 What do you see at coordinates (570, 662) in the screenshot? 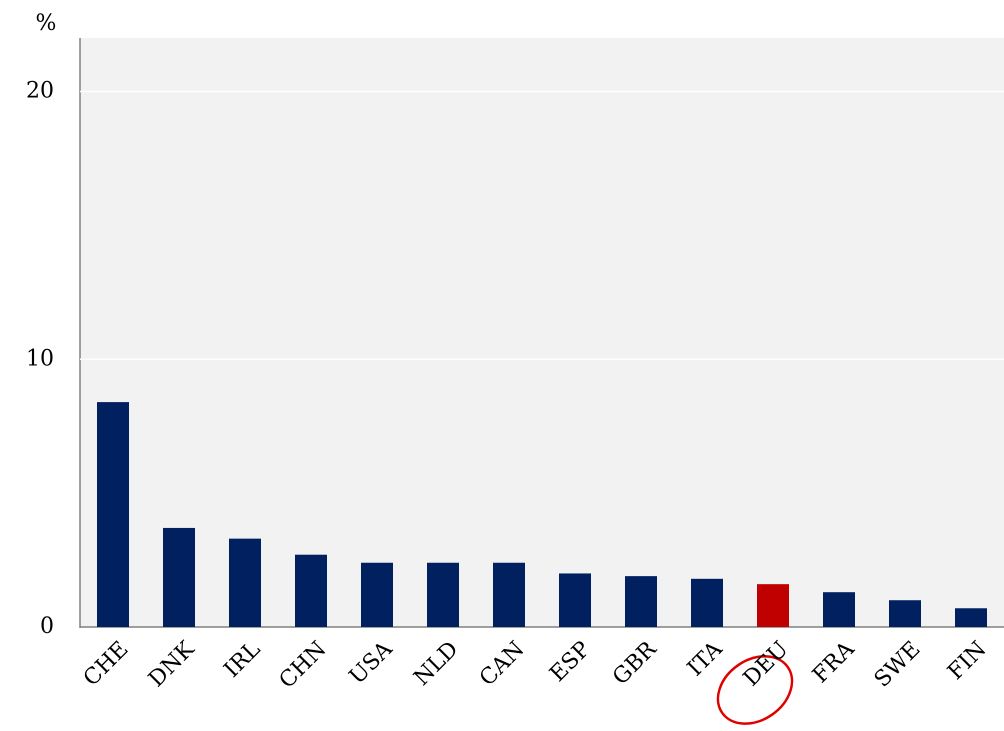
I see `x-tick-label: ESP` at bounding box center [570, 662].